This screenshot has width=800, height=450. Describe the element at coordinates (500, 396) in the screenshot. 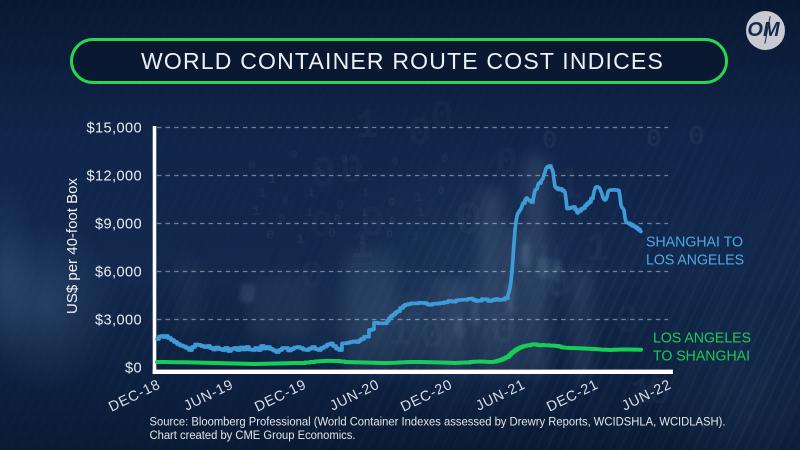

I see `svg-text: JUN-21` at that location.